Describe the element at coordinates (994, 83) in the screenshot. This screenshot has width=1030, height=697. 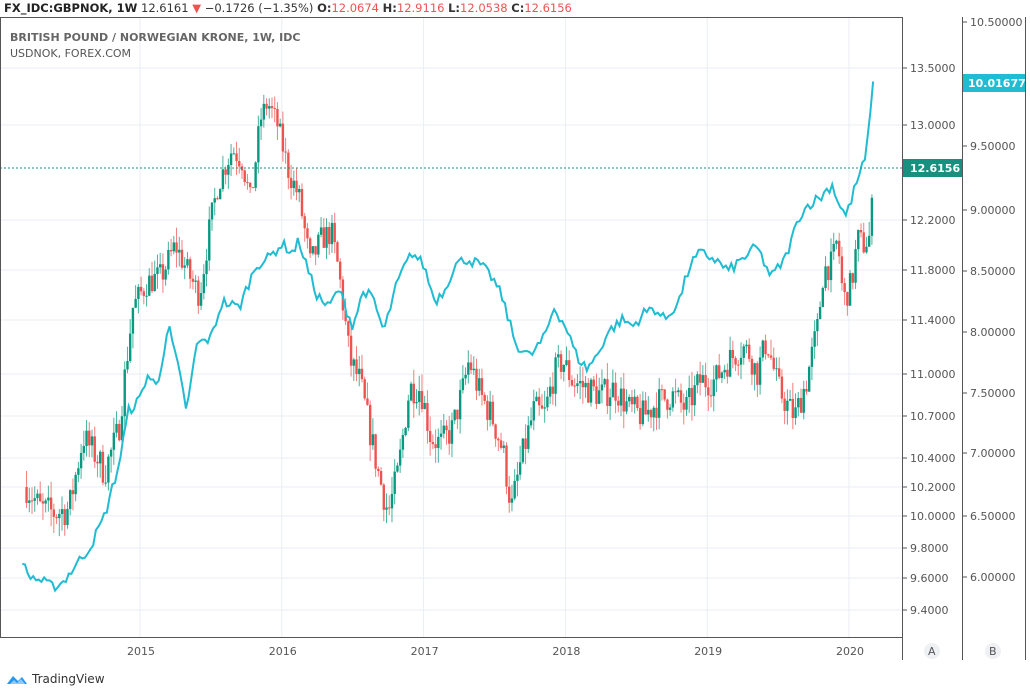
I see `last-price-b-badge` at that location.